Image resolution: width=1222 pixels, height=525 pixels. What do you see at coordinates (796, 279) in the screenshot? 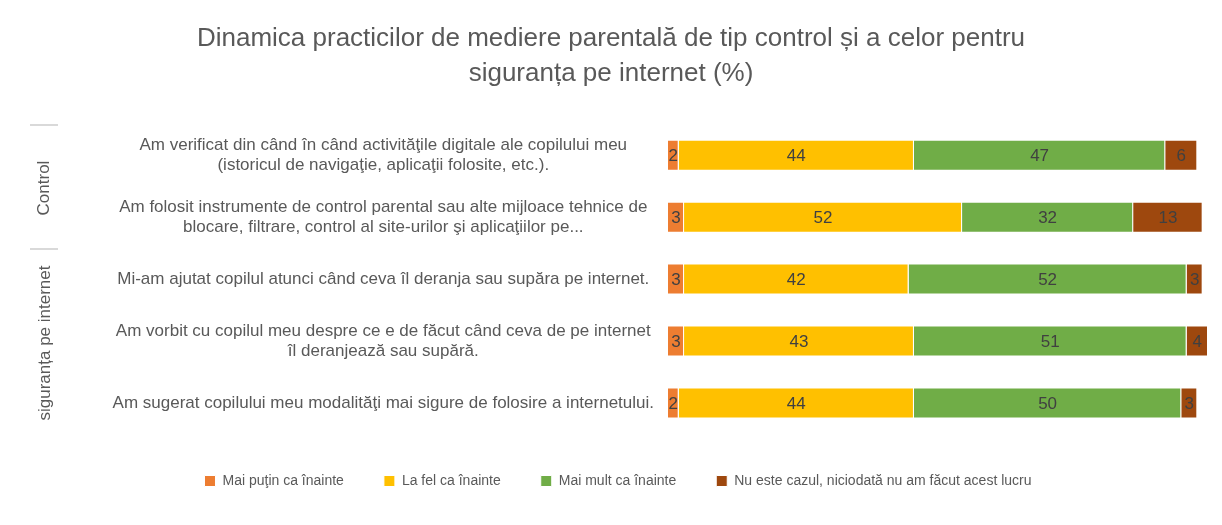
I see `data-label: 42` at bounding box center [796, 279].